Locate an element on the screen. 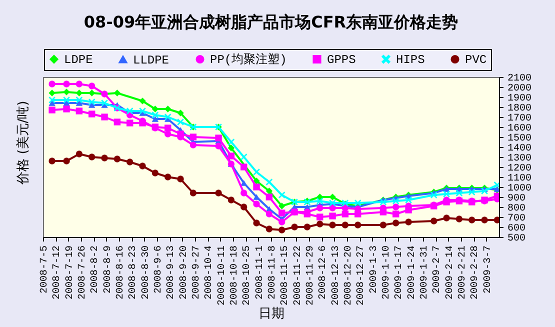 This screenshot has height=327, width=555. x-tick-label: 2008-9-20 is located at coordinates (184, 273).